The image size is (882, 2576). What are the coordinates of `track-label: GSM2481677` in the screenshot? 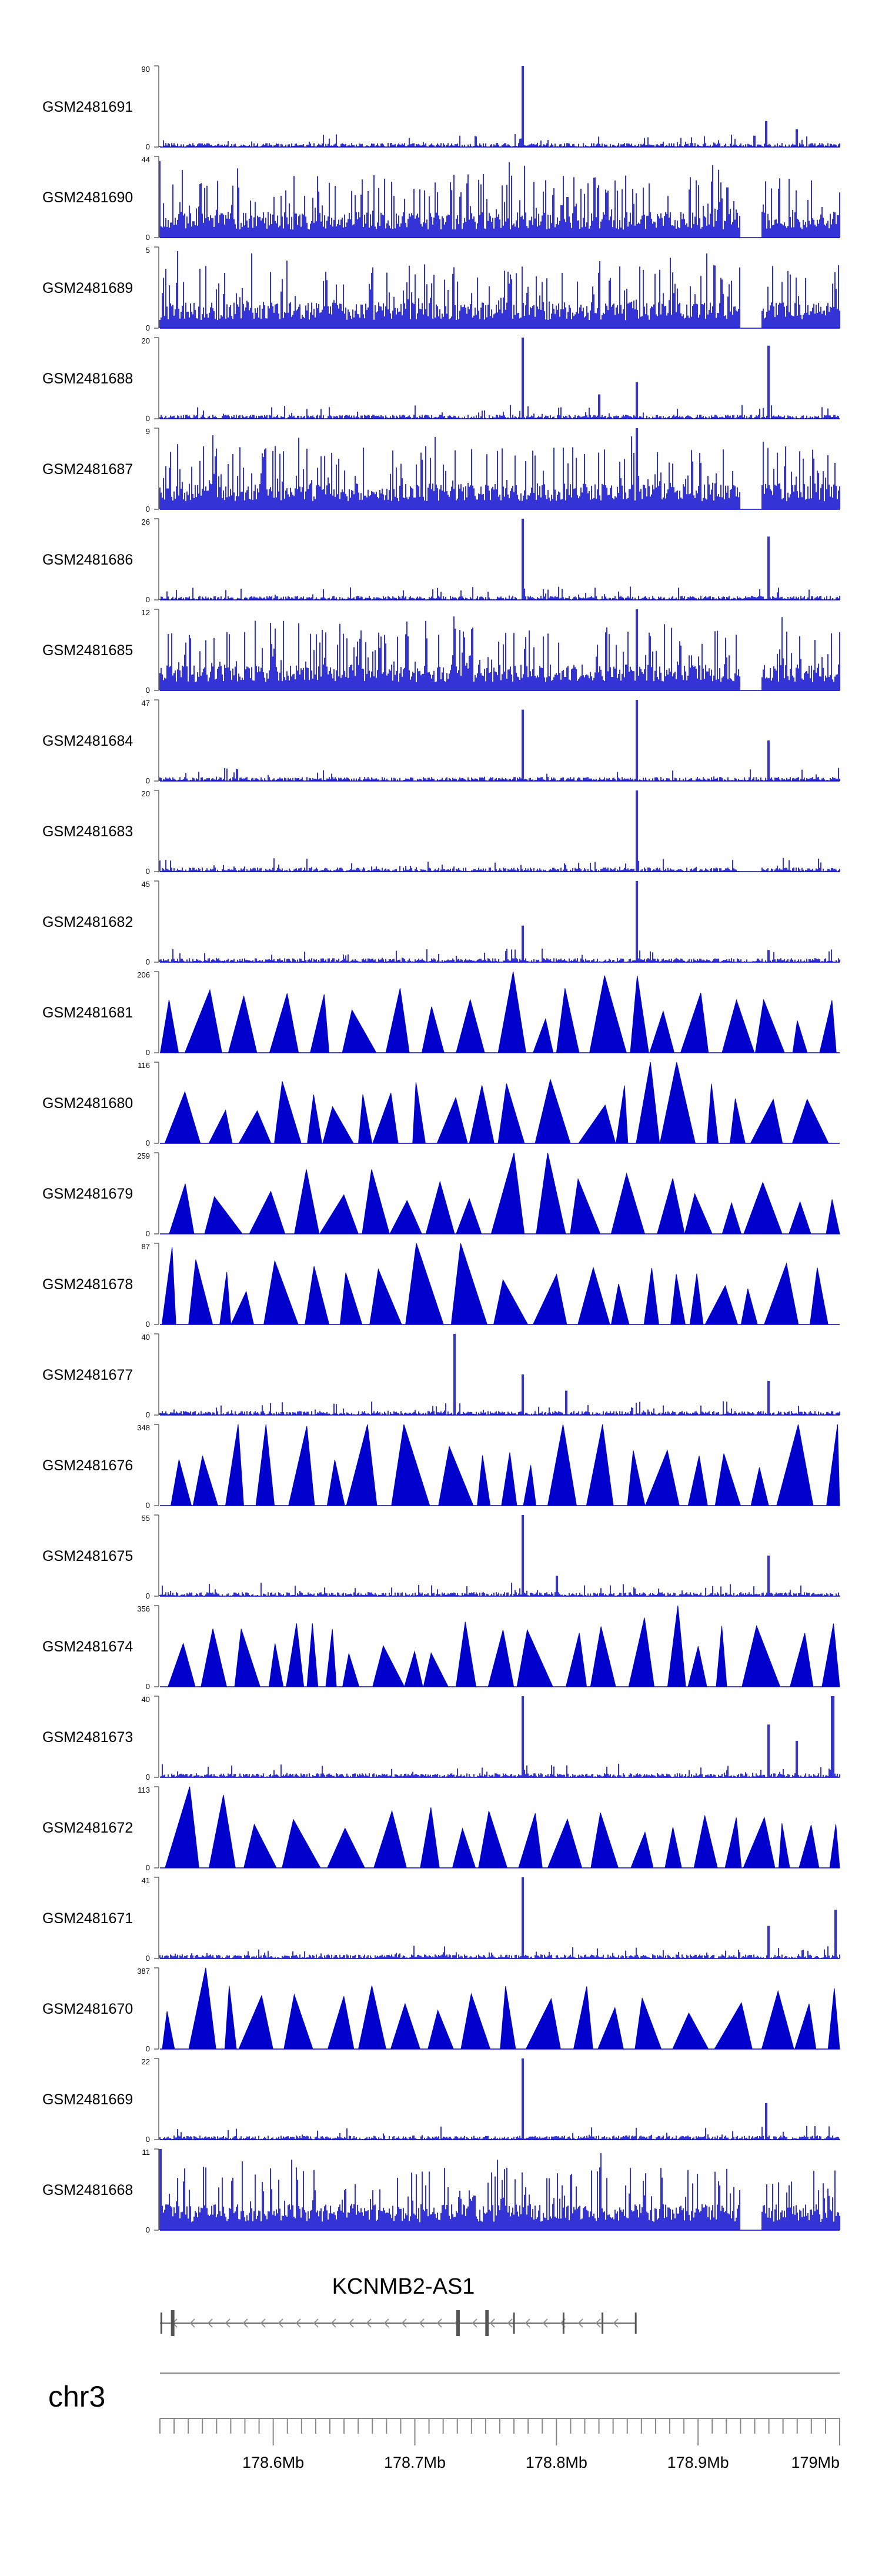 It's located at (87, 1375).